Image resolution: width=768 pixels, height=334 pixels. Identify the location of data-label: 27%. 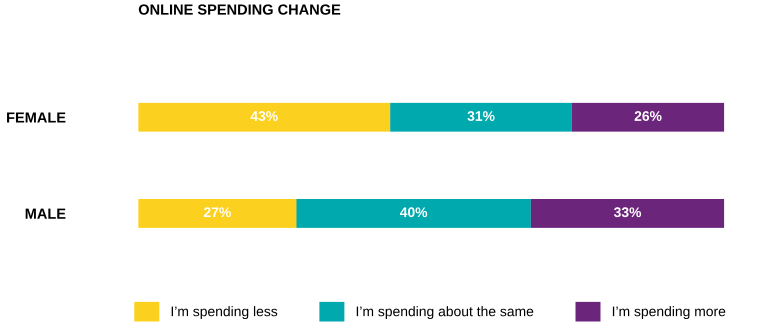
(217, 212).